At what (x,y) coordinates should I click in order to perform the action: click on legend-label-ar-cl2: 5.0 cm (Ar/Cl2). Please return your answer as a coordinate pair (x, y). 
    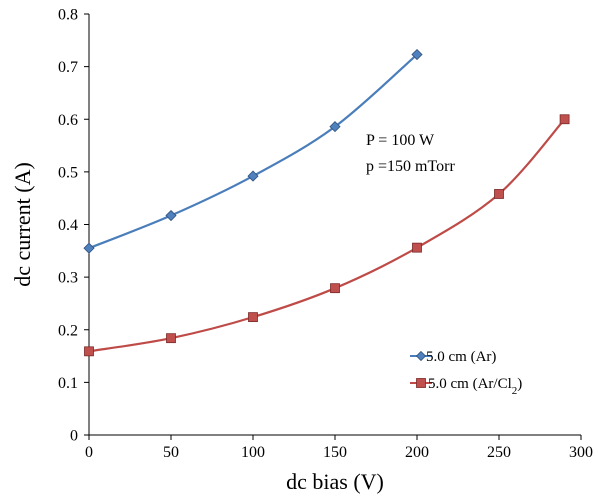
    Looking at the image, I should click on (475, 386).